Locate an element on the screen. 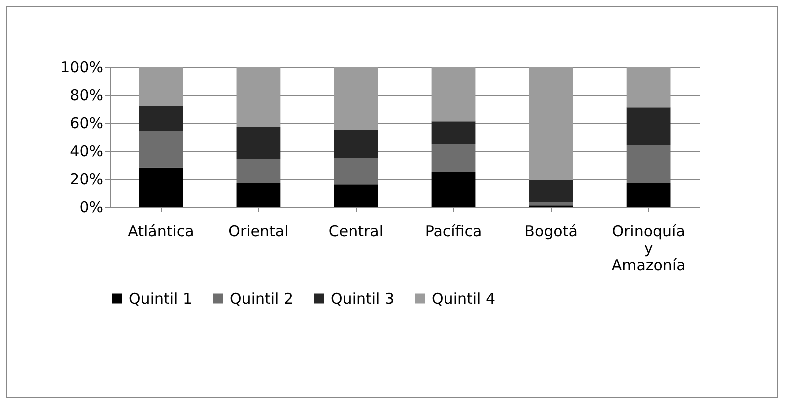  legend-label: Quintil 4 is located at coordinates (464, 299).